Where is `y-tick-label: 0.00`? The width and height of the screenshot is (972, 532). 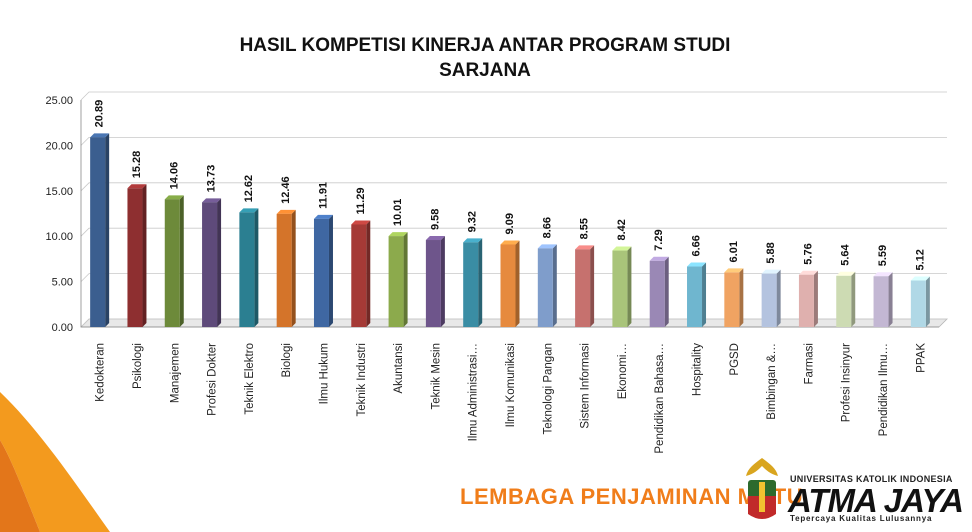 y-tick-label: 0.00 is located at coordinates (62, 328).